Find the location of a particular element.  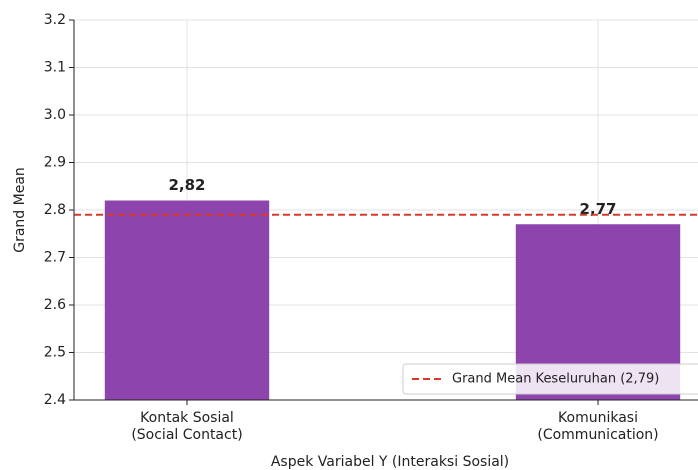

y-tick-label: 2.5 is located at coordinates (55, 353).